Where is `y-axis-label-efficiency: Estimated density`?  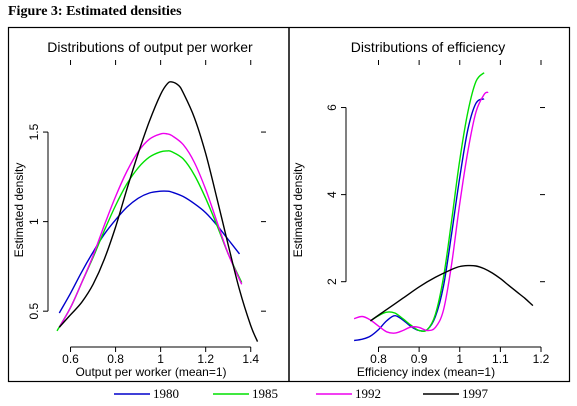
y-axis-label-efficiency: Estimated density is located at coordinates (298, 210).